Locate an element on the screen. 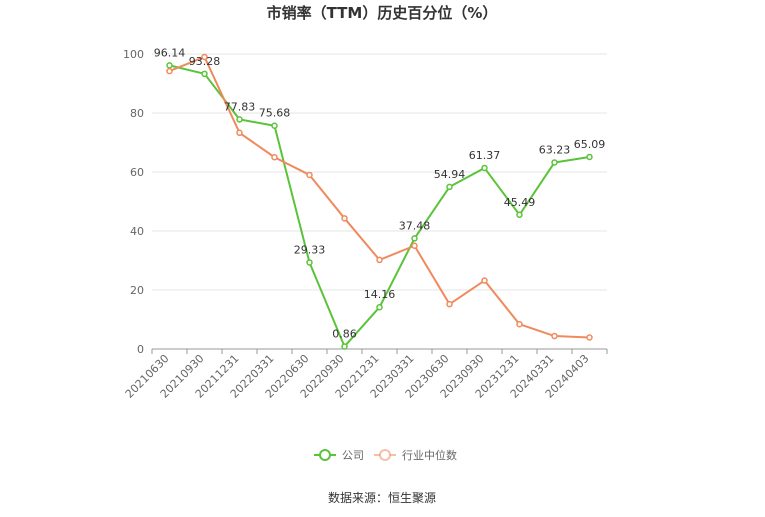  y-tick-label: 100 is located at coordinates (133, 54).